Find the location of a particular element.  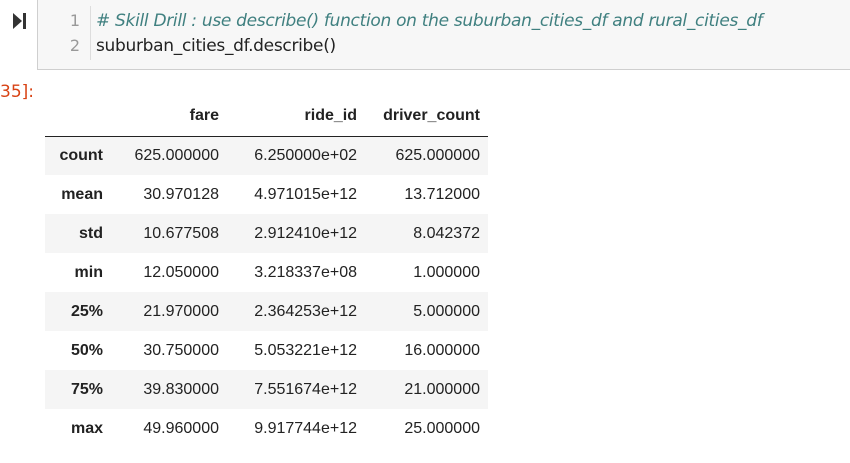

cell-driver-count: 25.000000 is located at coordinates (442, 428).